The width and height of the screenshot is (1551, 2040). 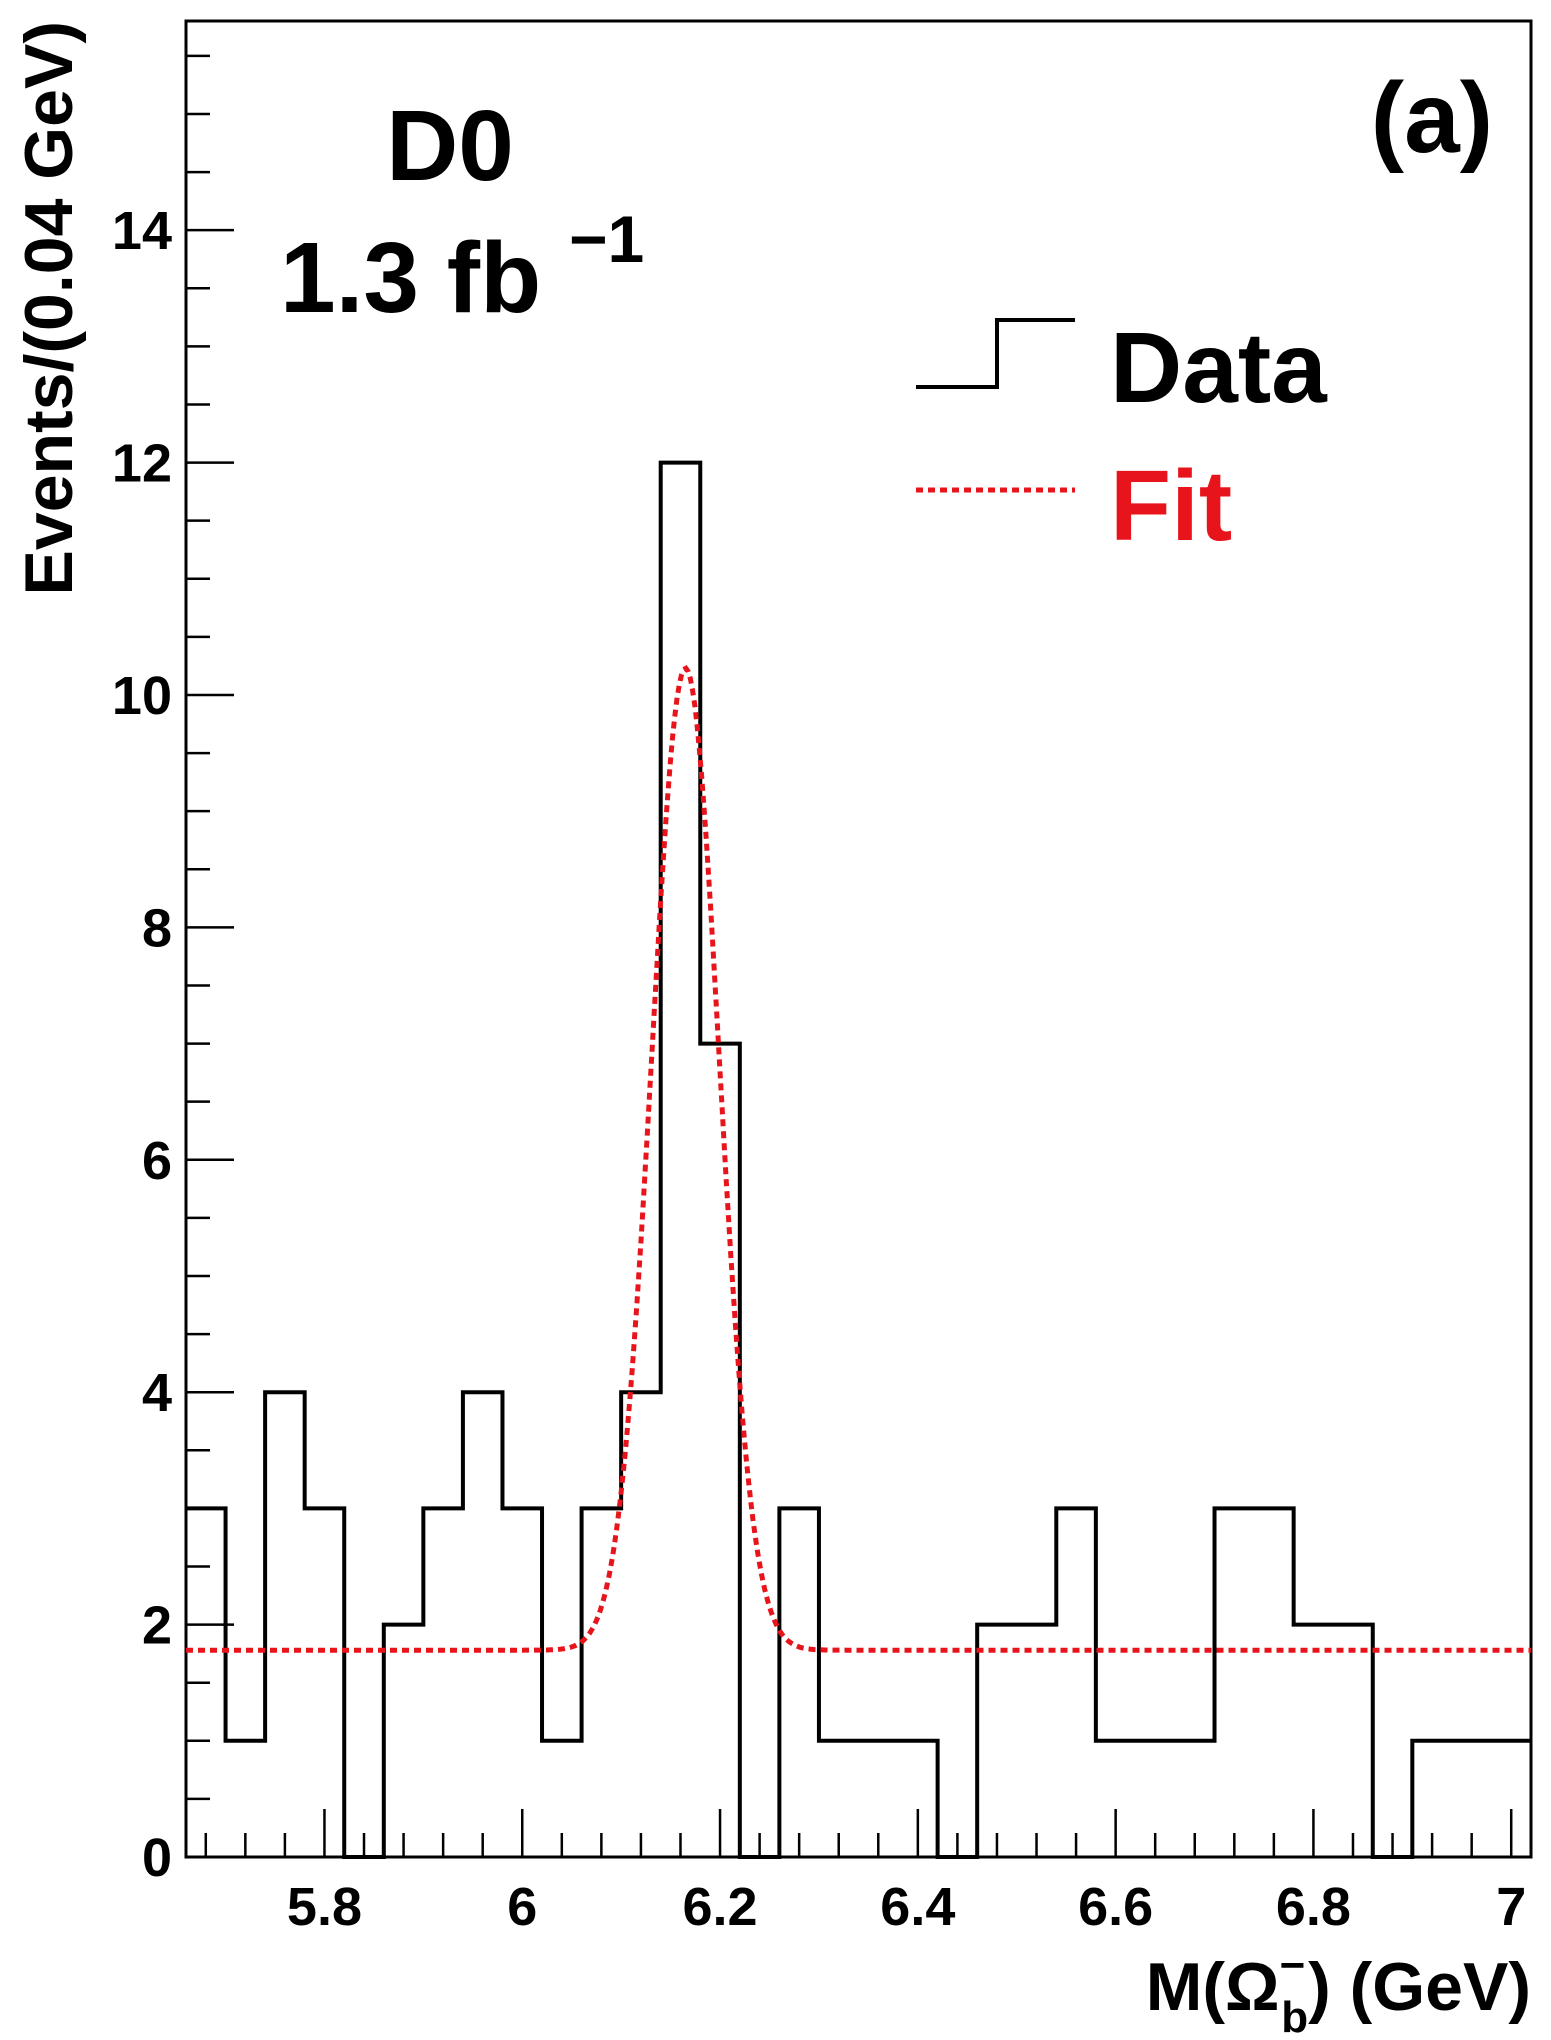 I want to click on y-tick-label: 0, so click(x=157, y=1858).